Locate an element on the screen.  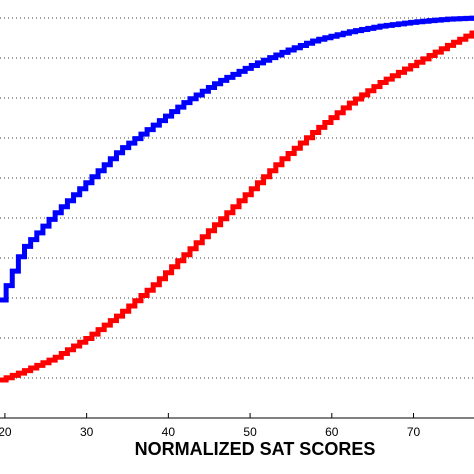
x-tick-label: 50 is located at coordinates (250, 432).